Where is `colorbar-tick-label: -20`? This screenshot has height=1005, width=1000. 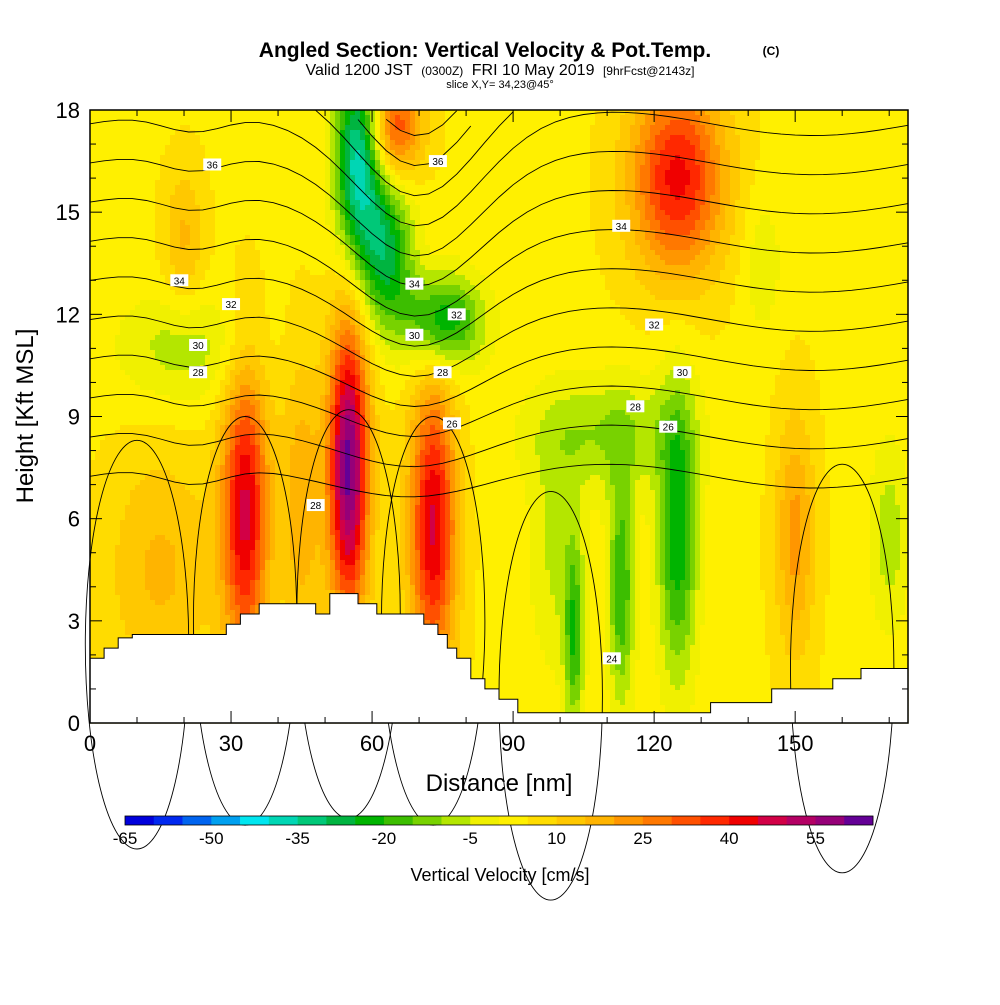
colorbar-tick-label: -20 is located at coordinates (384, 838).